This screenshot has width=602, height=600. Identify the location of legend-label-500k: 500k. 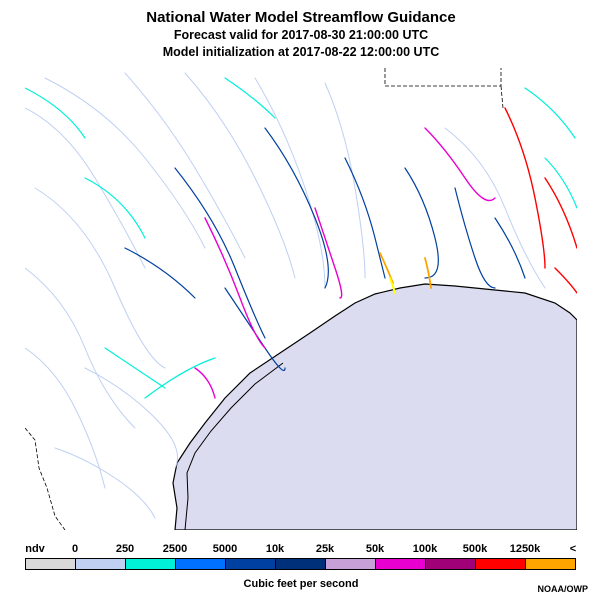
(475, 549).